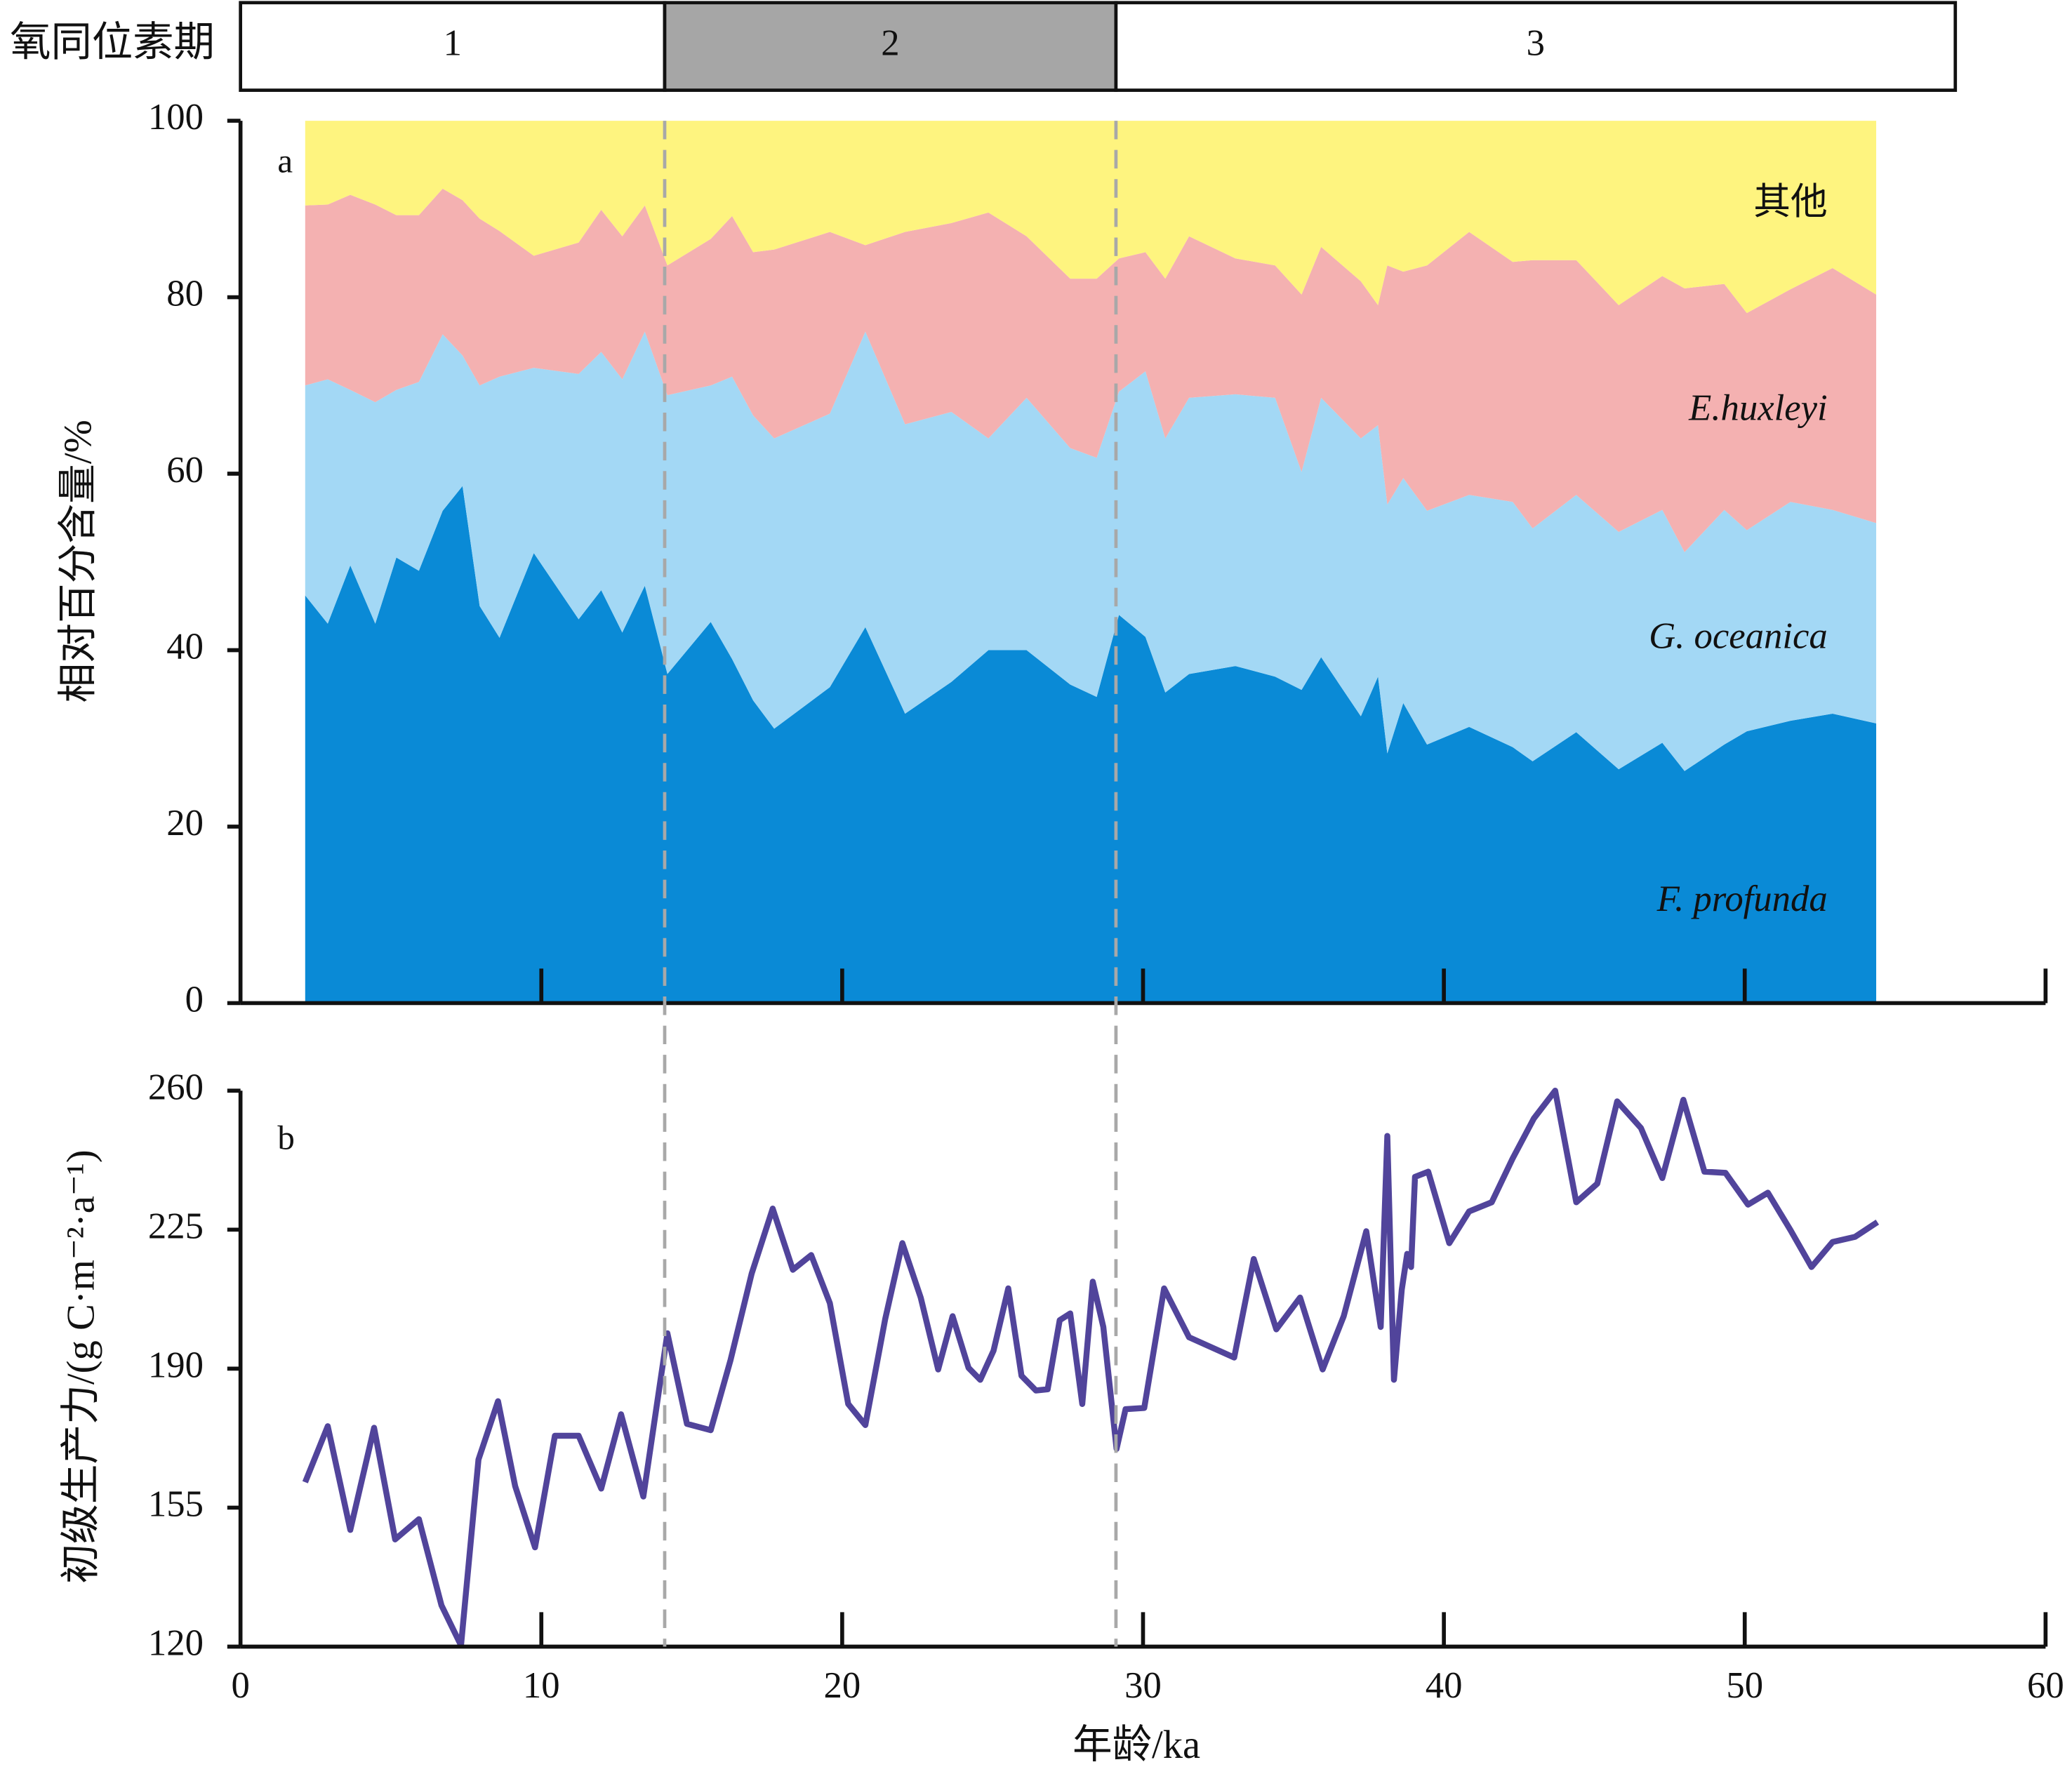 This screenshot has width=2072, height=1774. Describe the element at coordinates (78, 561) in the screenshot. I see `y-axis-label: 相对百分含量/%` at that location.